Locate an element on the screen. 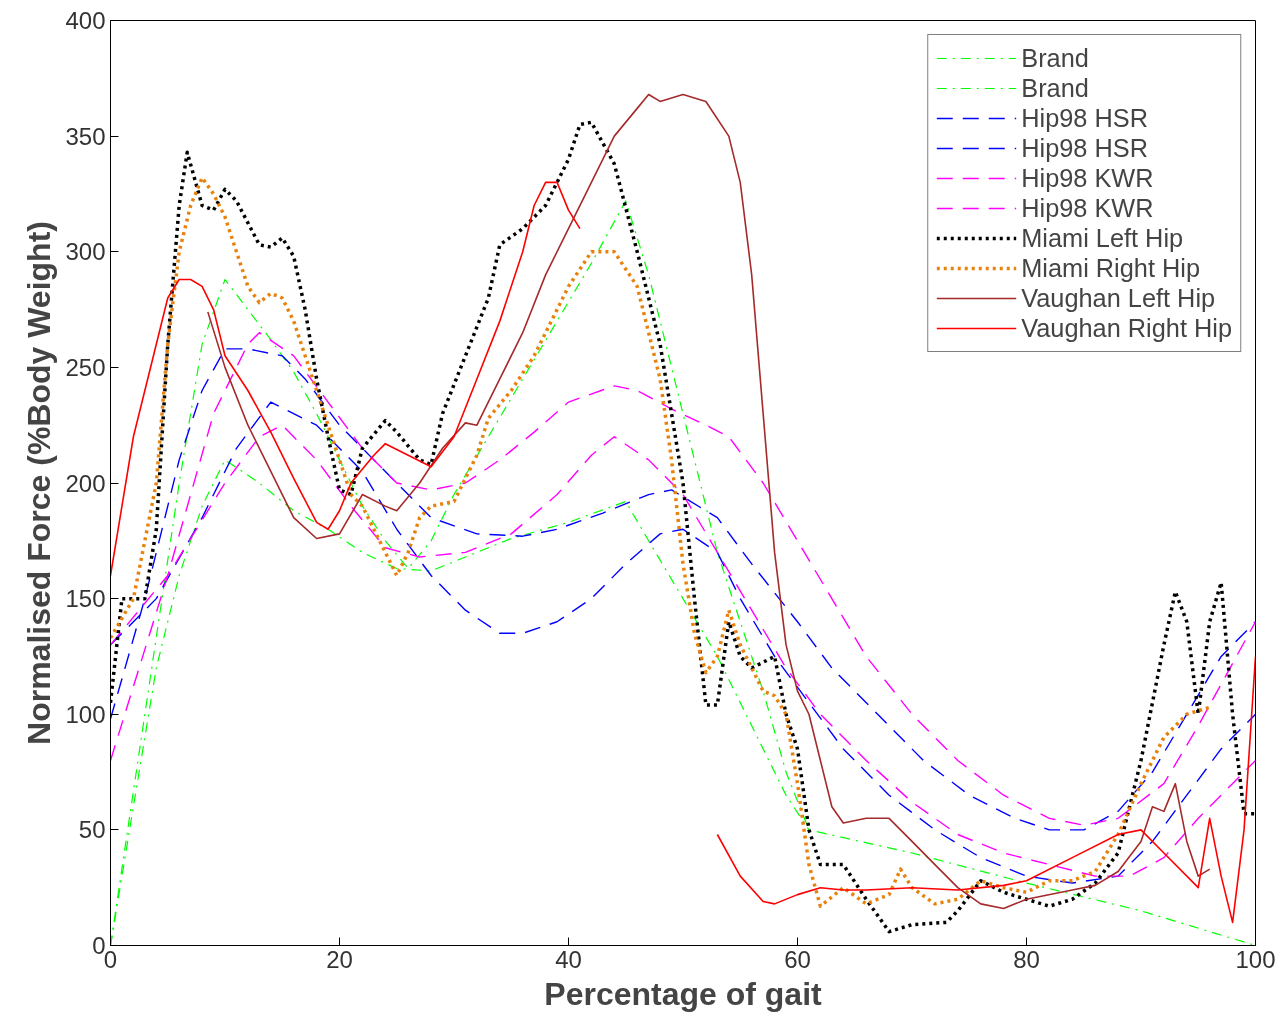 This screenshot has width=1285, height=1031. y-tick-label: 300 is located at coordinates (85, 252).